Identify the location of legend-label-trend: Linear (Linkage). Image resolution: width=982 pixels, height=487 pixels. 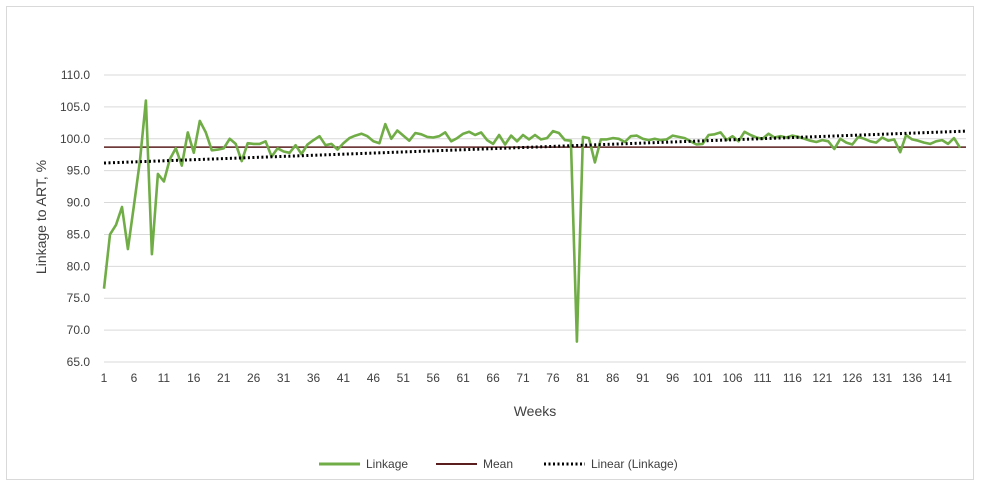
(634, 464).